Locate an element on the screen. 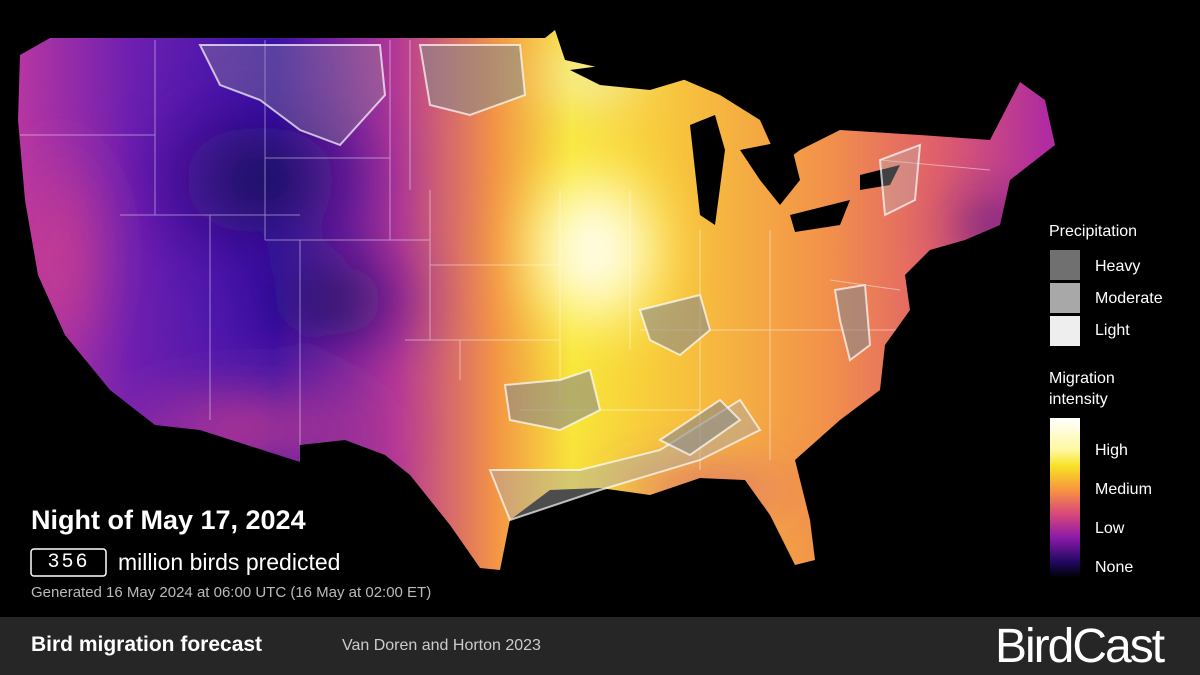 The width and height of the screenshot is (1200, 675). bird-count: 356 is located at coordinates (68, 562).